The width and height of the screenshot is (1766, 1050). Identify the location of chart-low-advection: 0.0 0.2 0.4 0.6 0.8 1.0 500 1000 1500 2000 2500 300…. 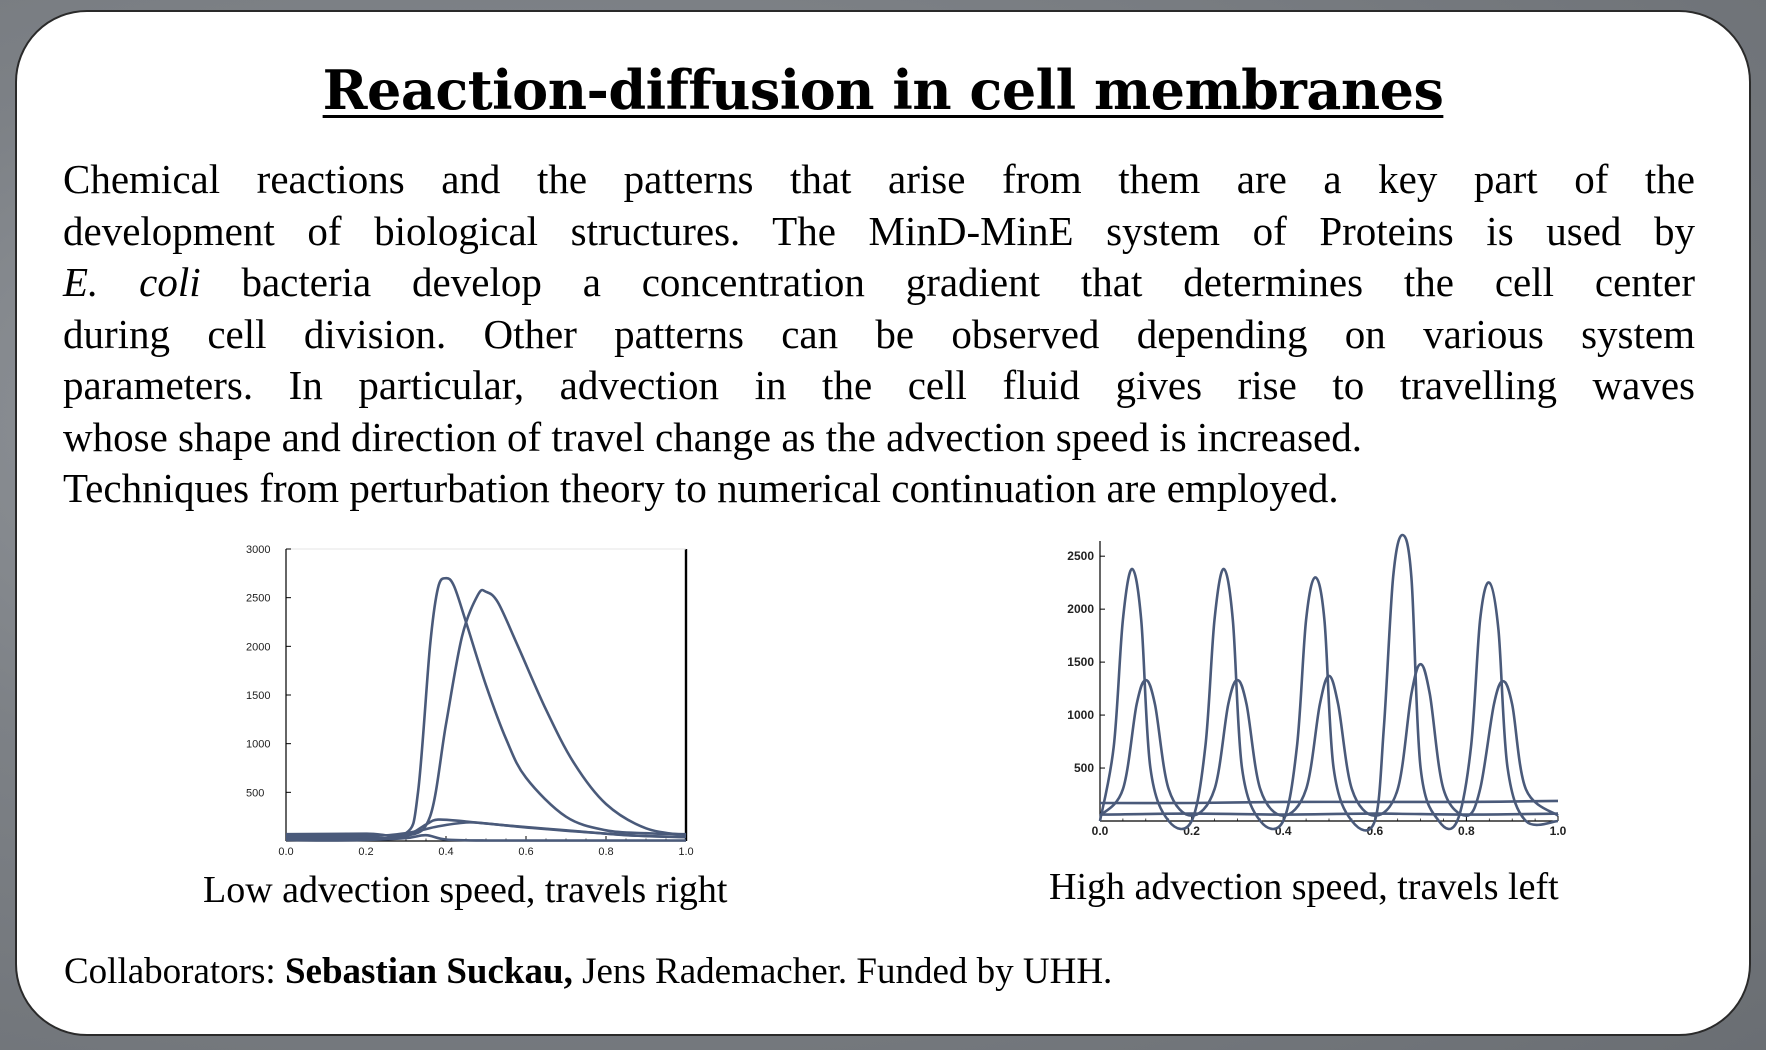
(474, 701).